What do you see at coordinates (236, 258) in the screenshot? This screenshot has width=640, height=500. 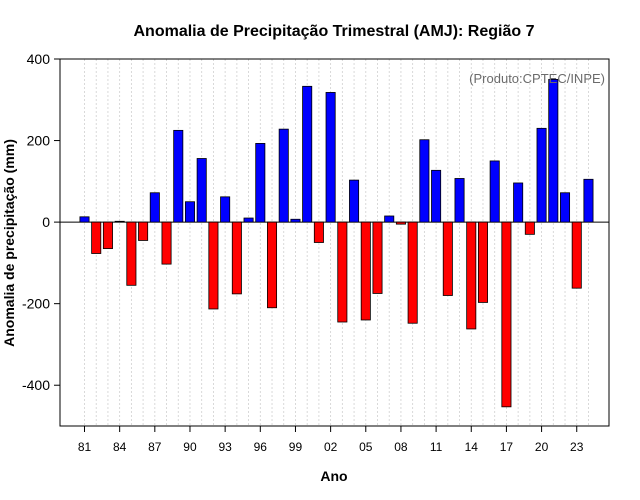 I see `bar-1994` at bounding box center [236, 258].